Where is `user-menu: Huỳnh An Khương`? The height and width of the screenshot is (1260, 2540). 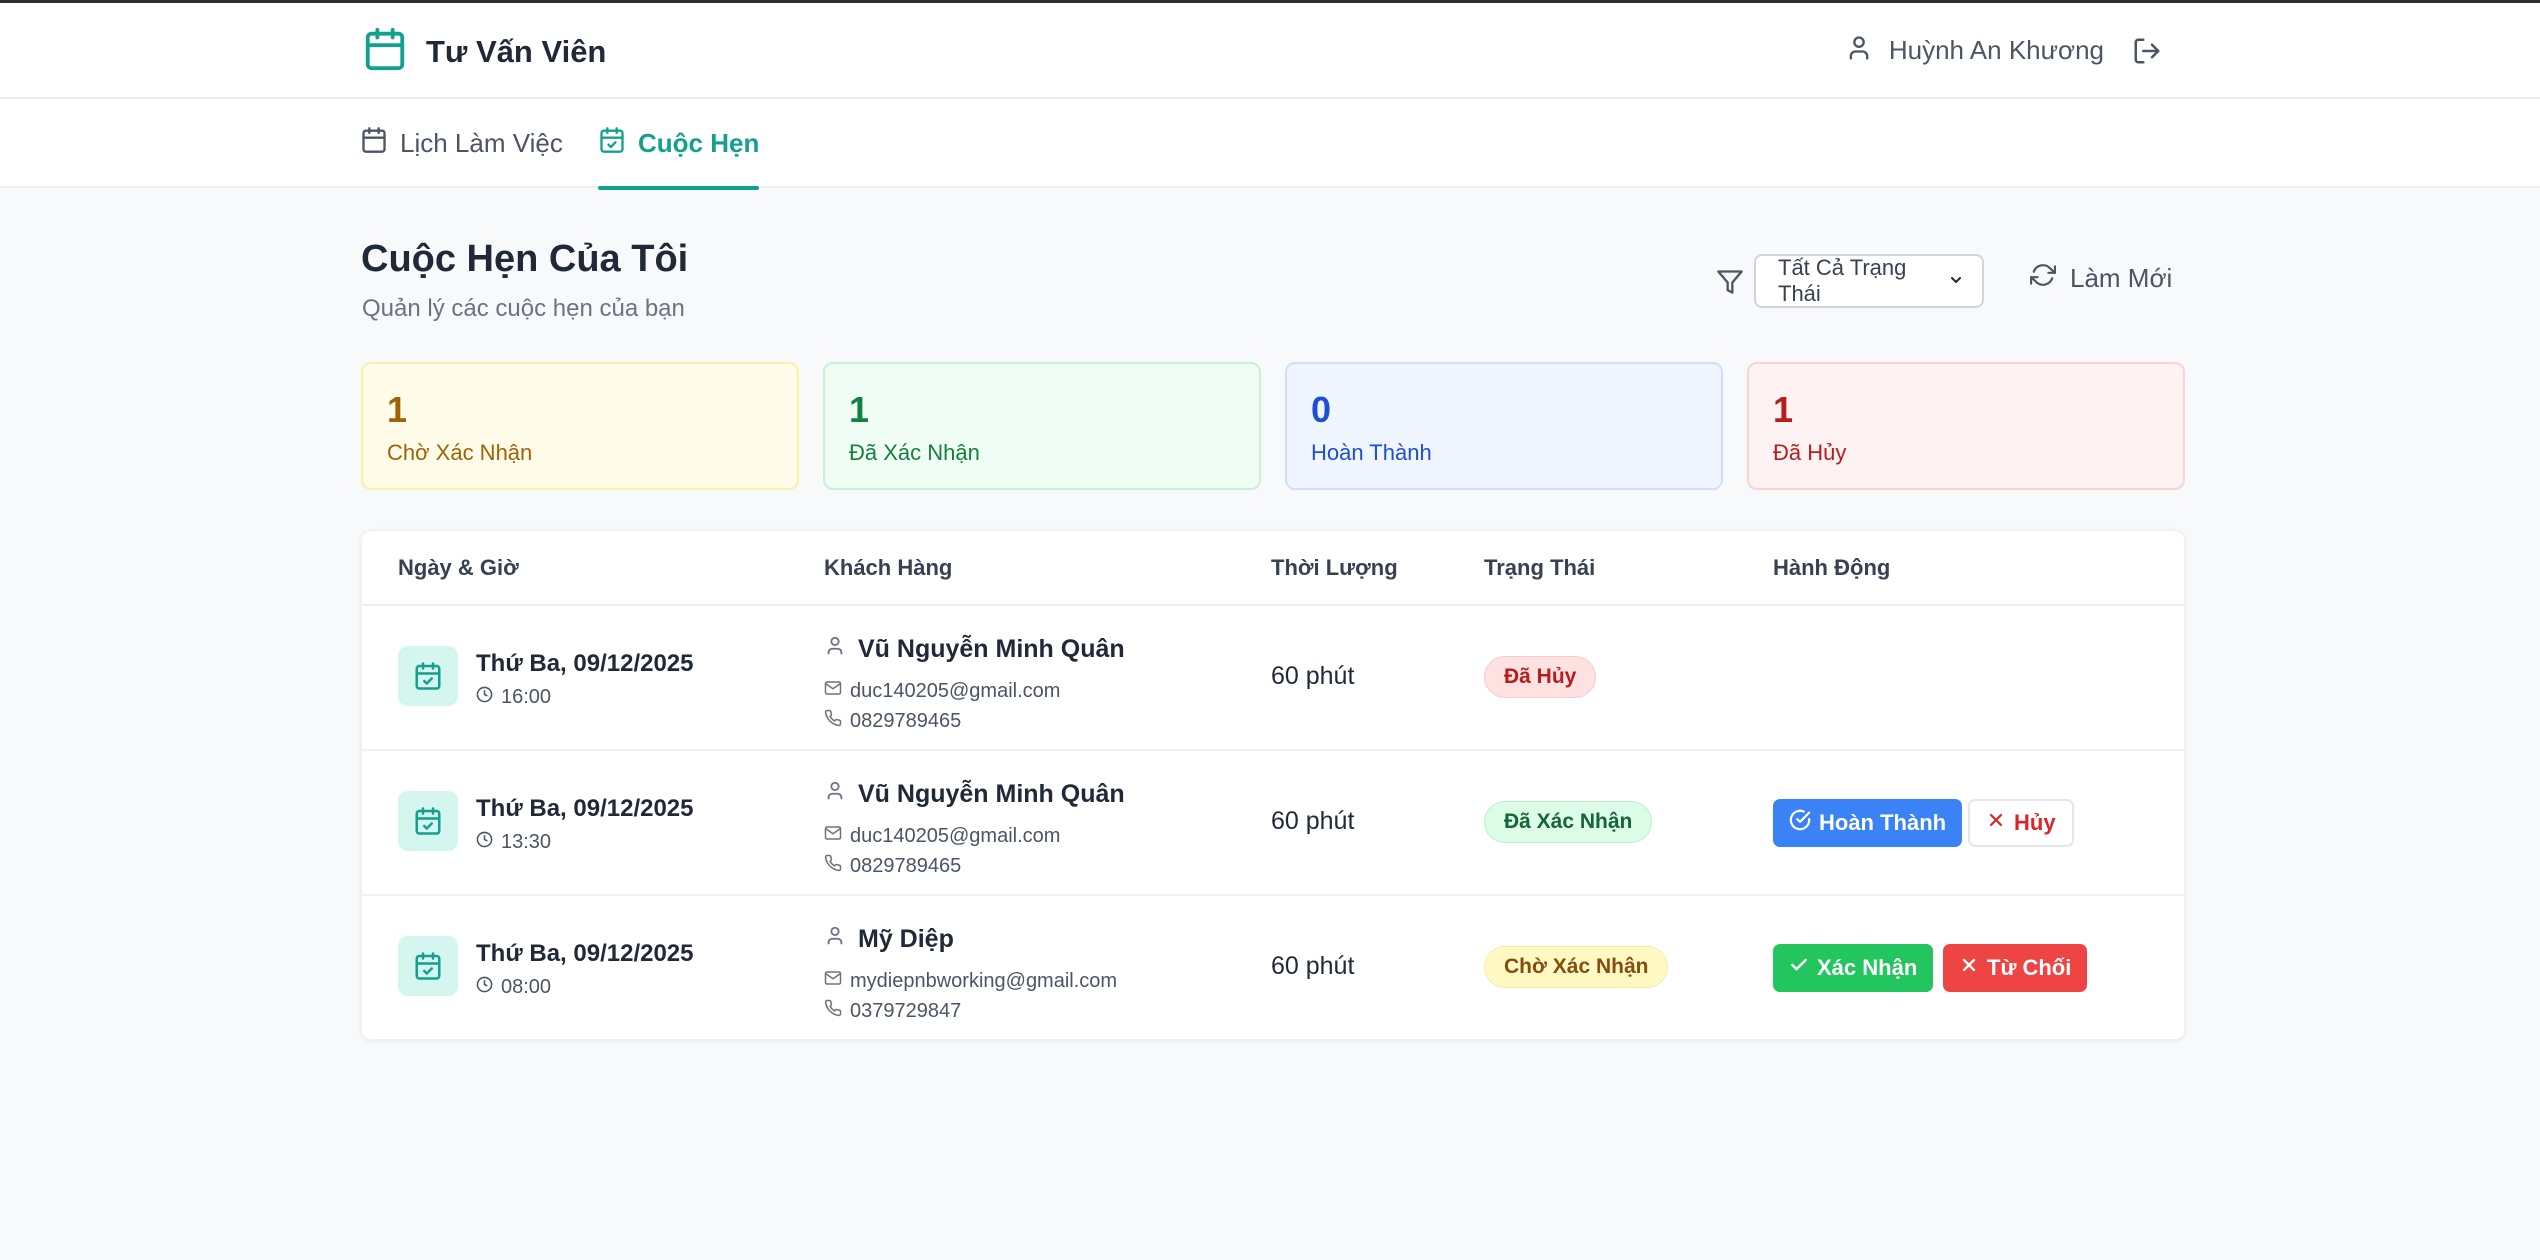
user-menu: Huỳnh An Khương is located at coordinates (2003, 50).